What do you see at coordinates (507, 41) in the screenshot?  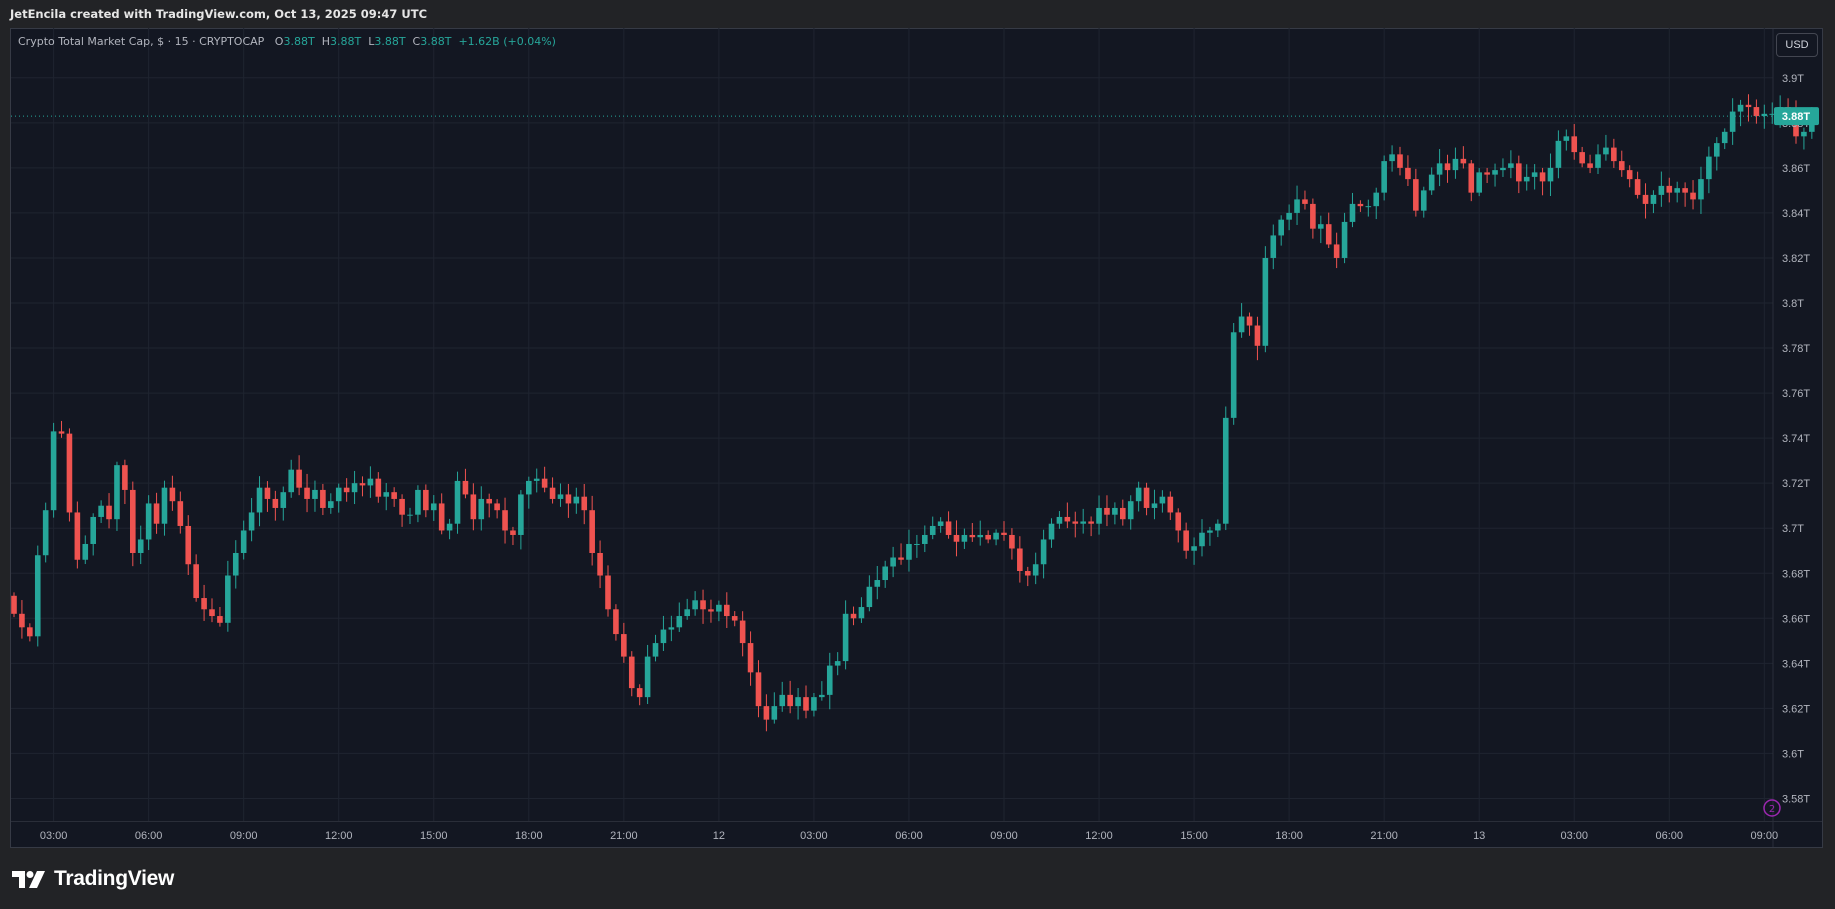 I see `legend-change: +1.62B (+0.04%)` at bounding box center [507, 41].